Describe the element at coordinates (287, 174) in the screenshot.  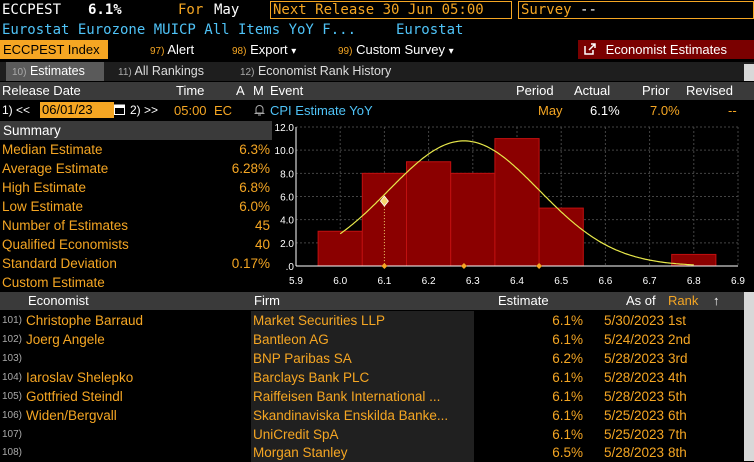
I see `y-tick-label: 8.0` at that location.